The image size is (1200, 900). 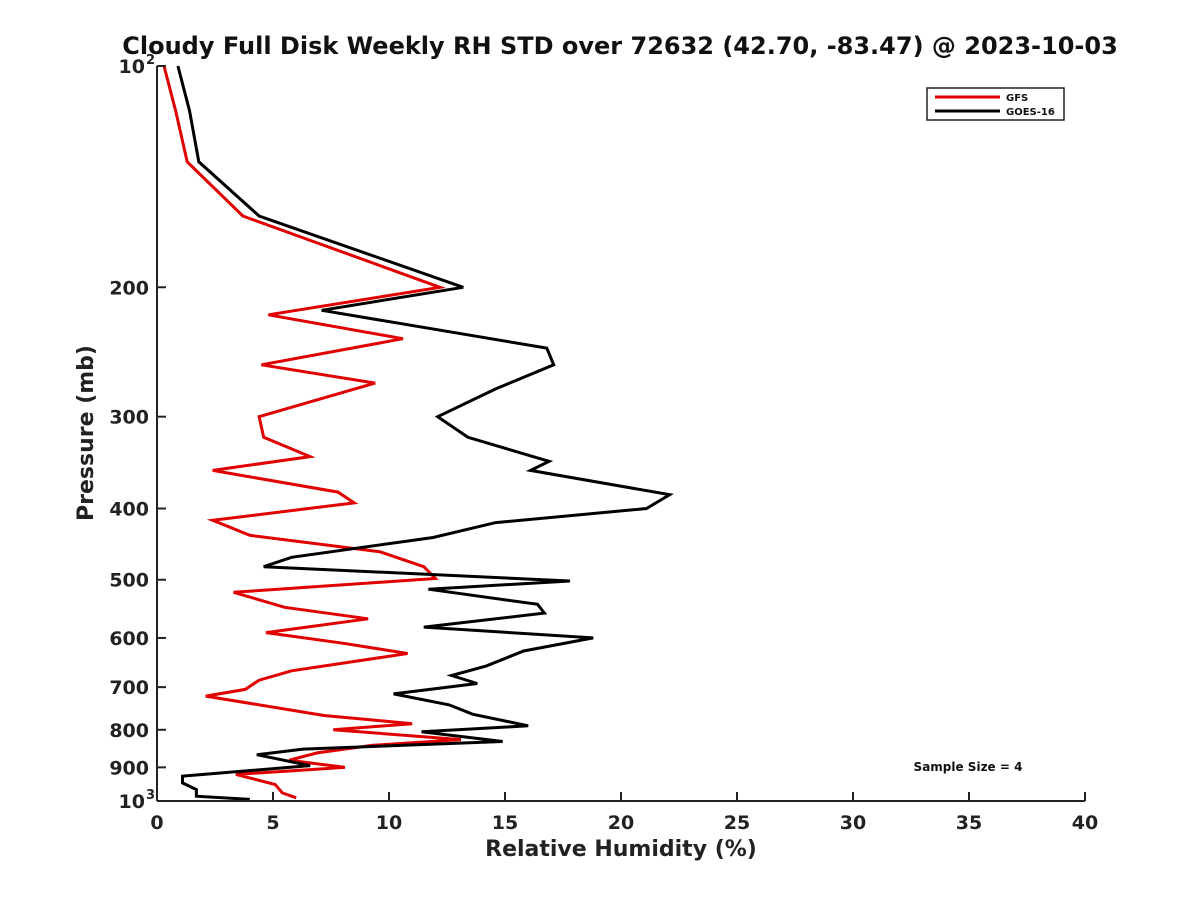 I want to click on y-tick-label-exponent: 2, so click(x=150, y=60).